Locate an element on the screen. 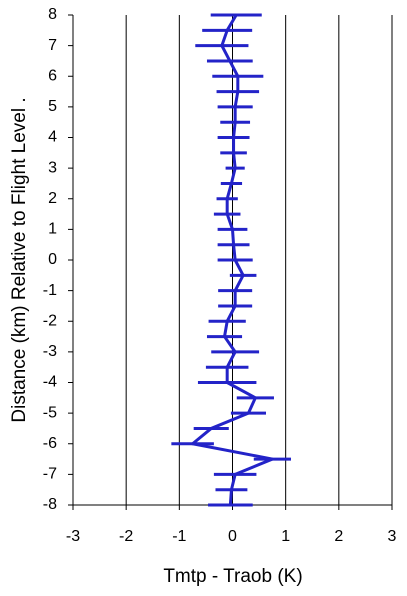 The image size is (407, 596). y-tick-label: -4 is located at coordinates (50, 382).